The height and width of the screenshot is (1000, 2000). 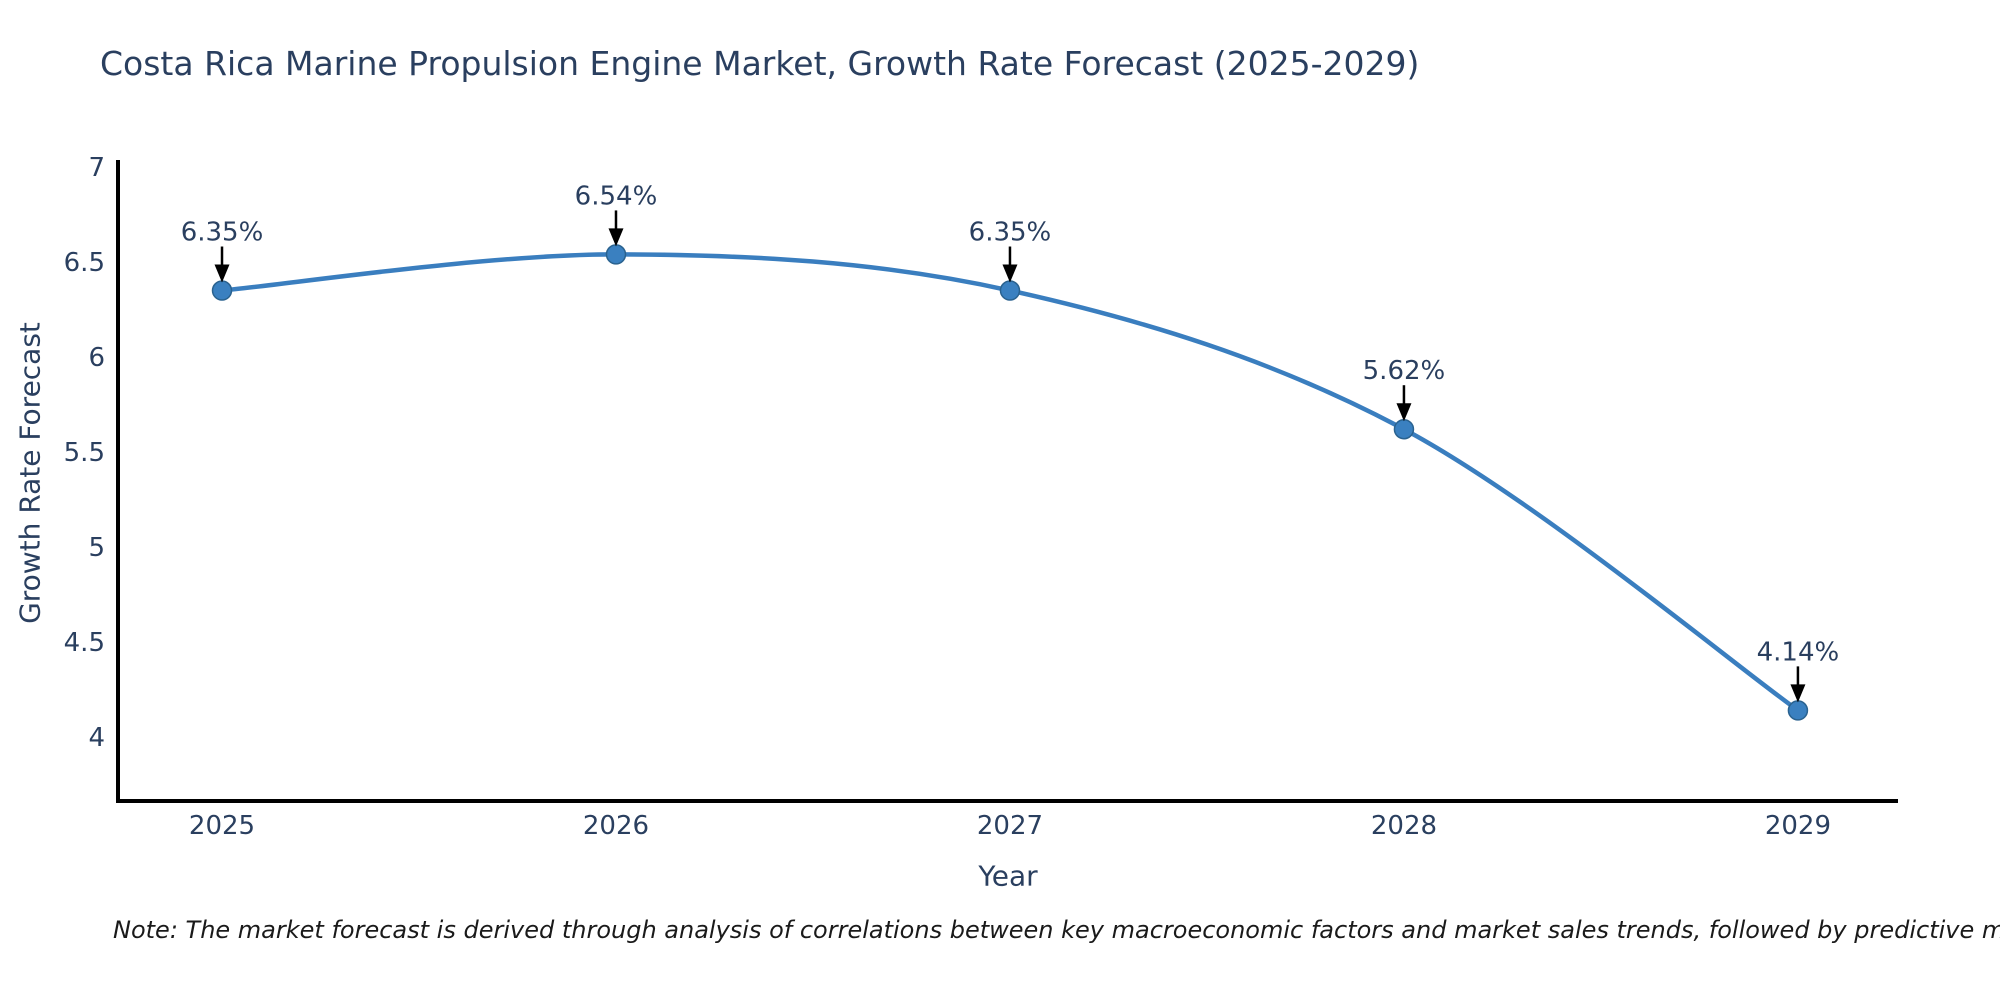 What do you see at coordinates (1404, 371) in the screenshot?
I see `point-label: 5.62%` at bounding box center [1404, 371].